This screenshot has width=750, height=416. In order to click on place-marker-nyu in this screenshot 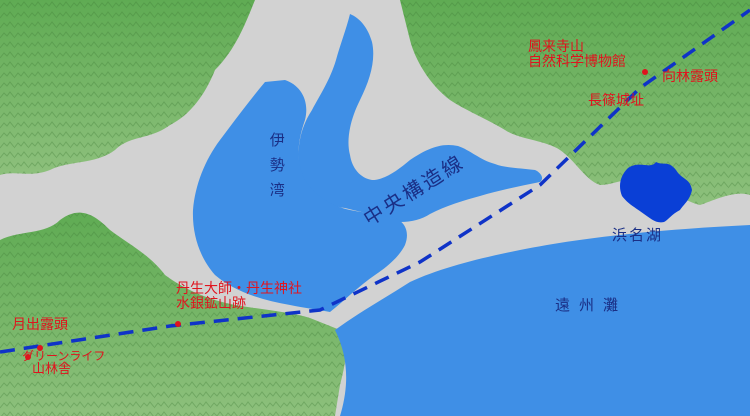, I will do `click(178, 324)`.